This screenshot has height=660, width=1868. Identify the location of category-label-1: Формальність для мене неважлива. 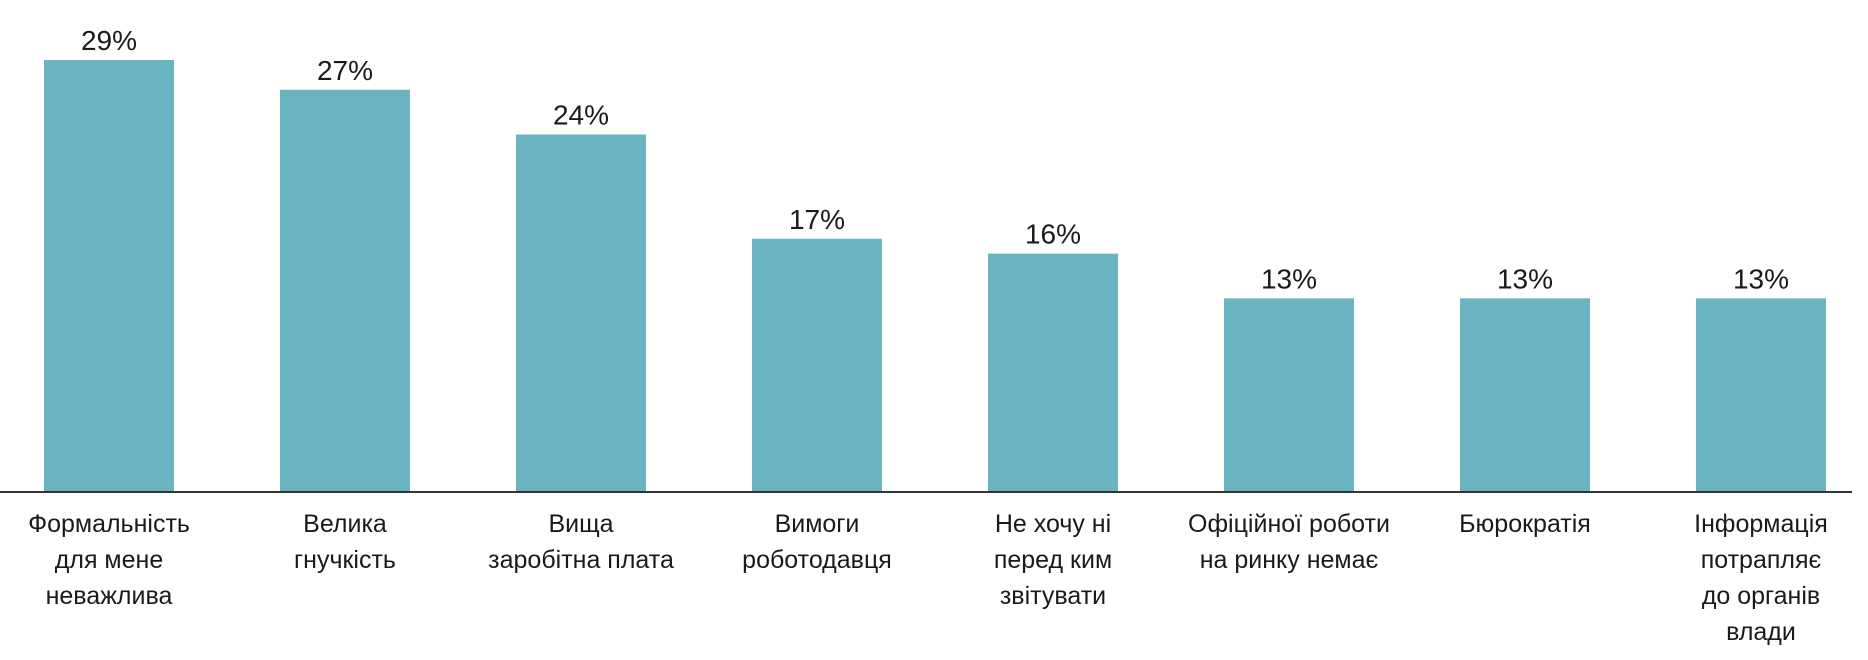
(109, 560).